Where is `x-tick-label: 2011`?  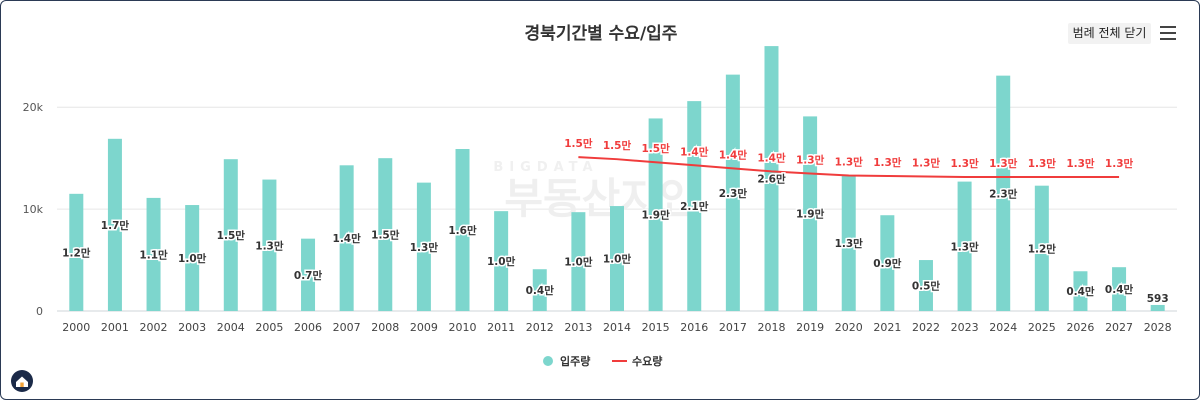
x-tick-label: 2011 is located at coordinates (501, 327).